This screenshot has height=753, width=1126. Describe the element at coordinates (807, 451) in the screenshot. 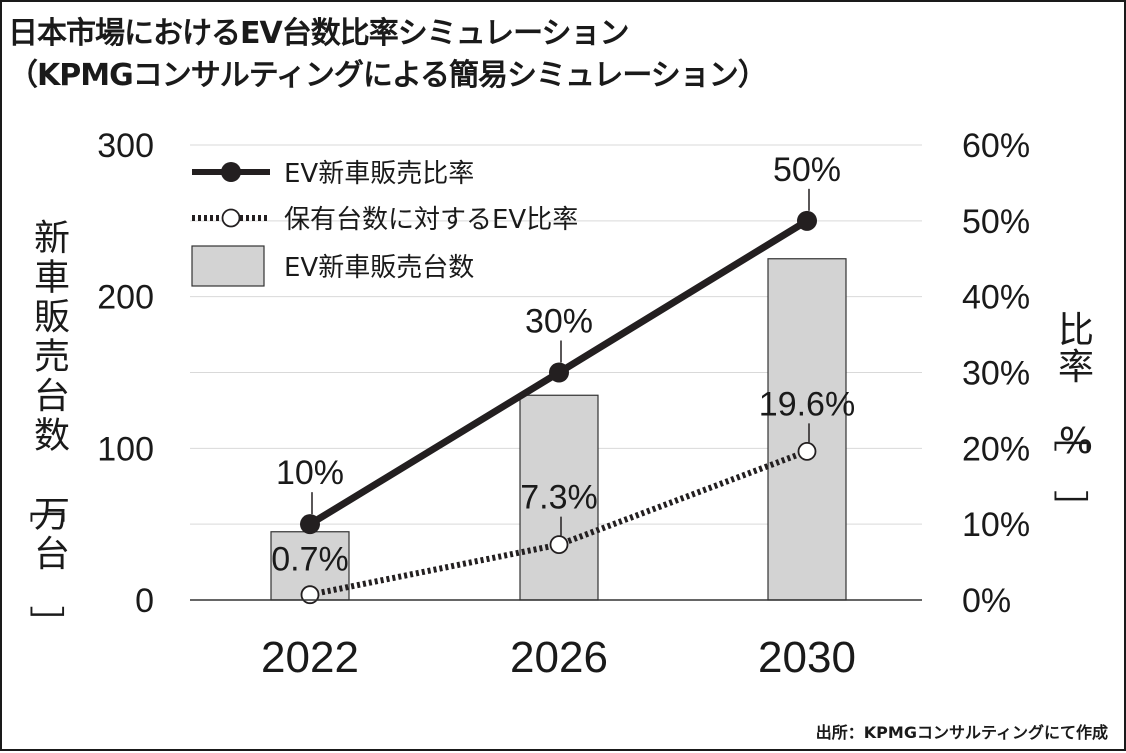

I see `point-fleet-share-2030` at that location.